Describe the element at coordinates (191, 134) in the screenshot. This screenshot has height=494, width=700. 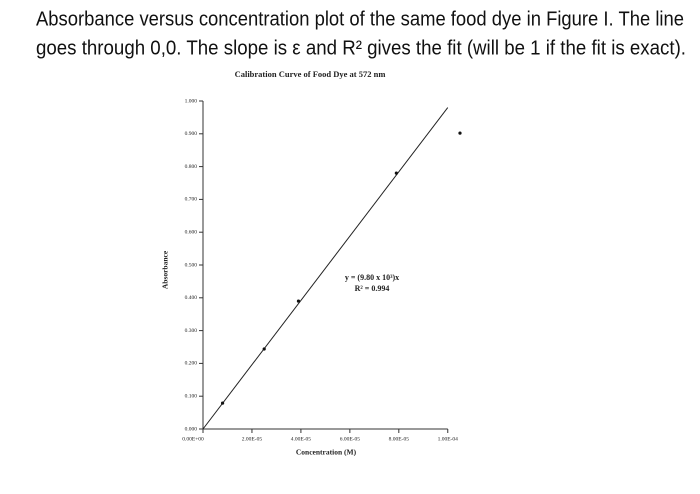
I see `y-tick-label: 0.900` at that location.